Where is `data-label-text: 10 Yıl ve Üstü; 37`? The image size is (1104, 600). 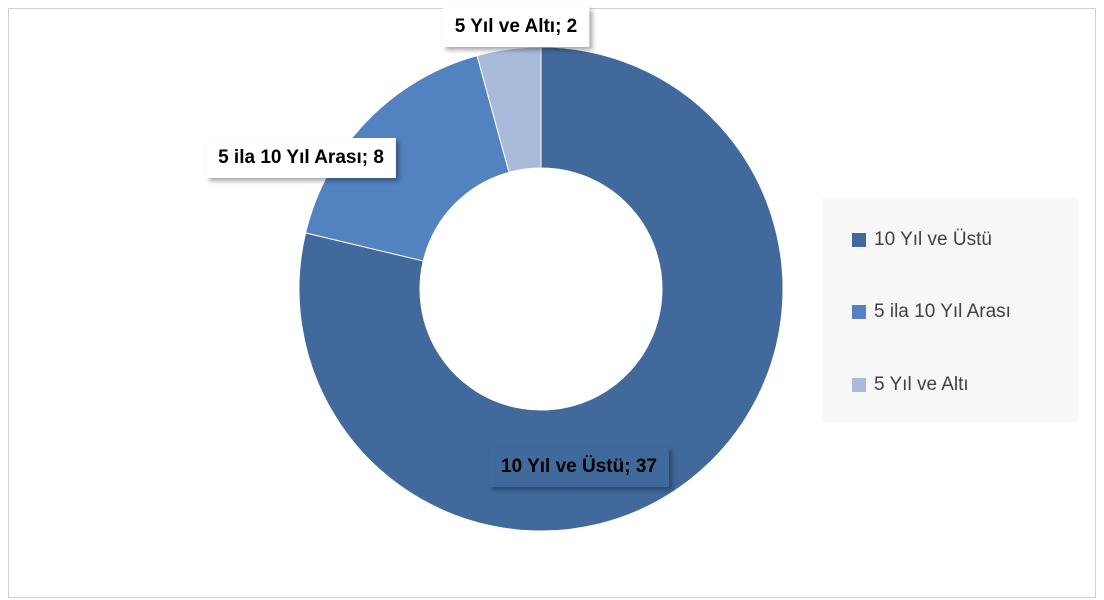 data-label-text: 10 Yıl ve Üstü; 37 is located at coordinates (579, 466).